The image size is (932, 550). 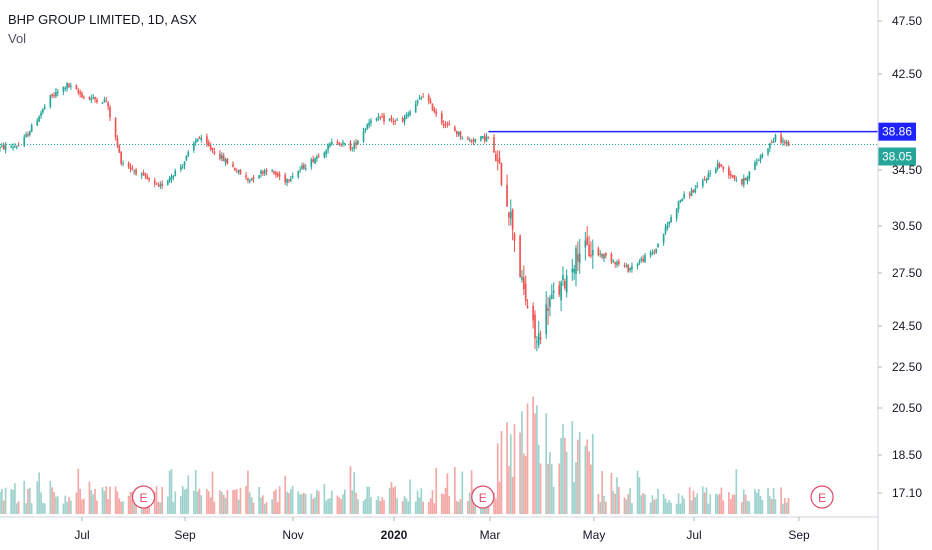 I want to click on price-tick-label: 47.50, so click(x=907, y=21).